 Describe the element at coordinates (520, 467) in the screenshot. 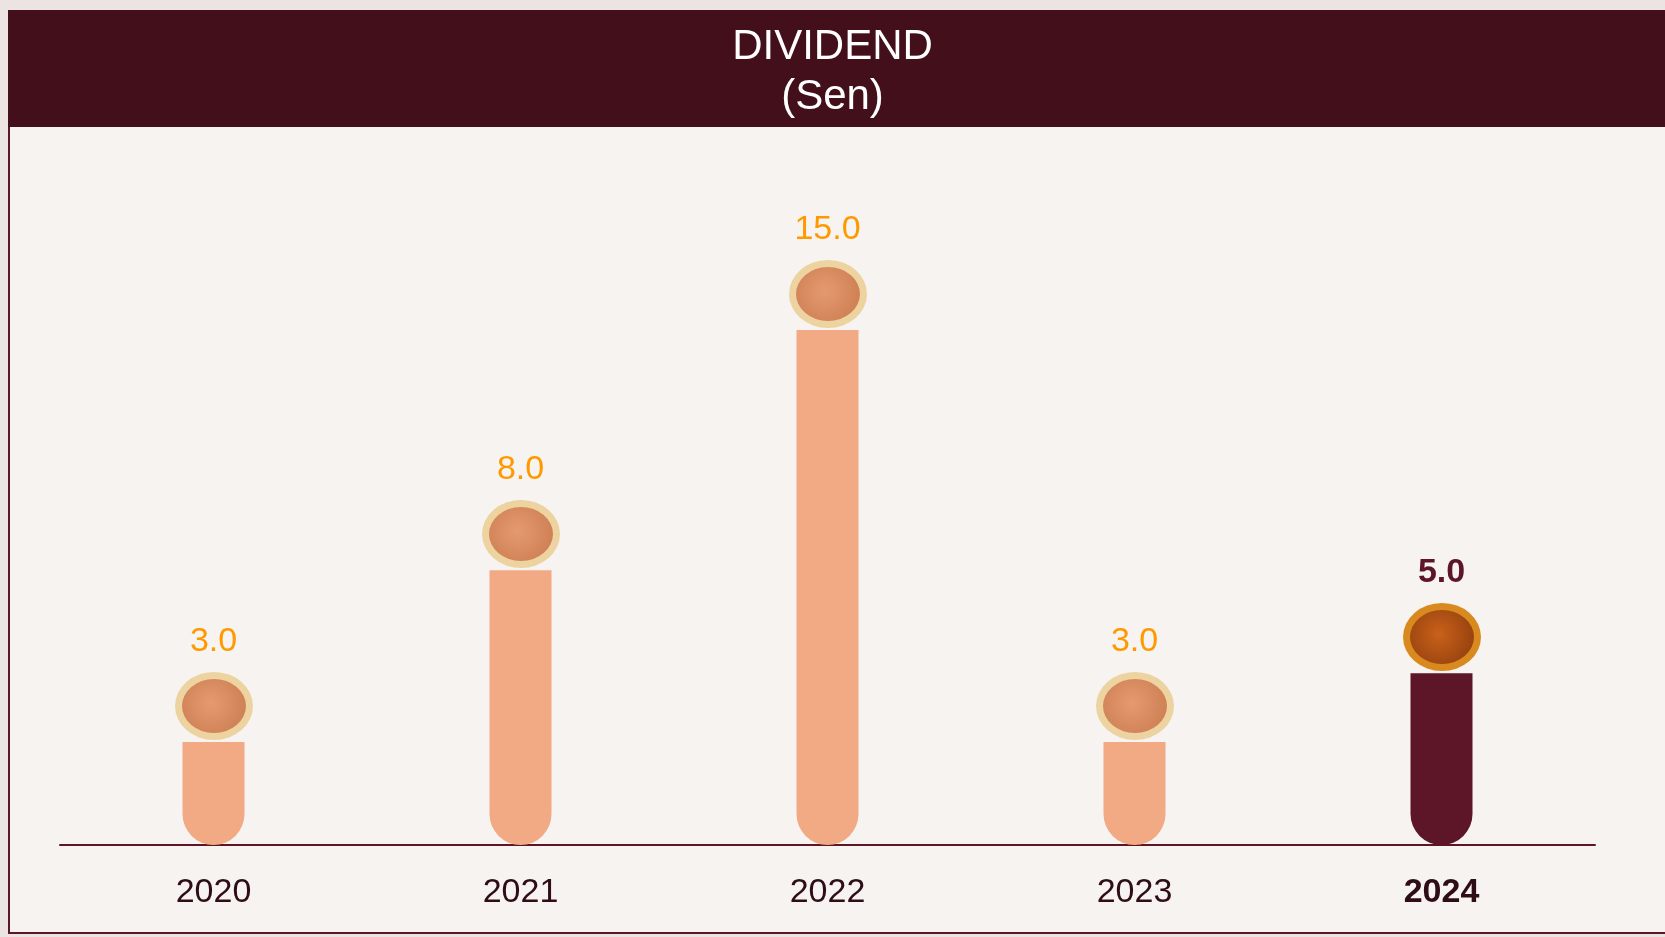

I see `data-label: 8.0` at that location.